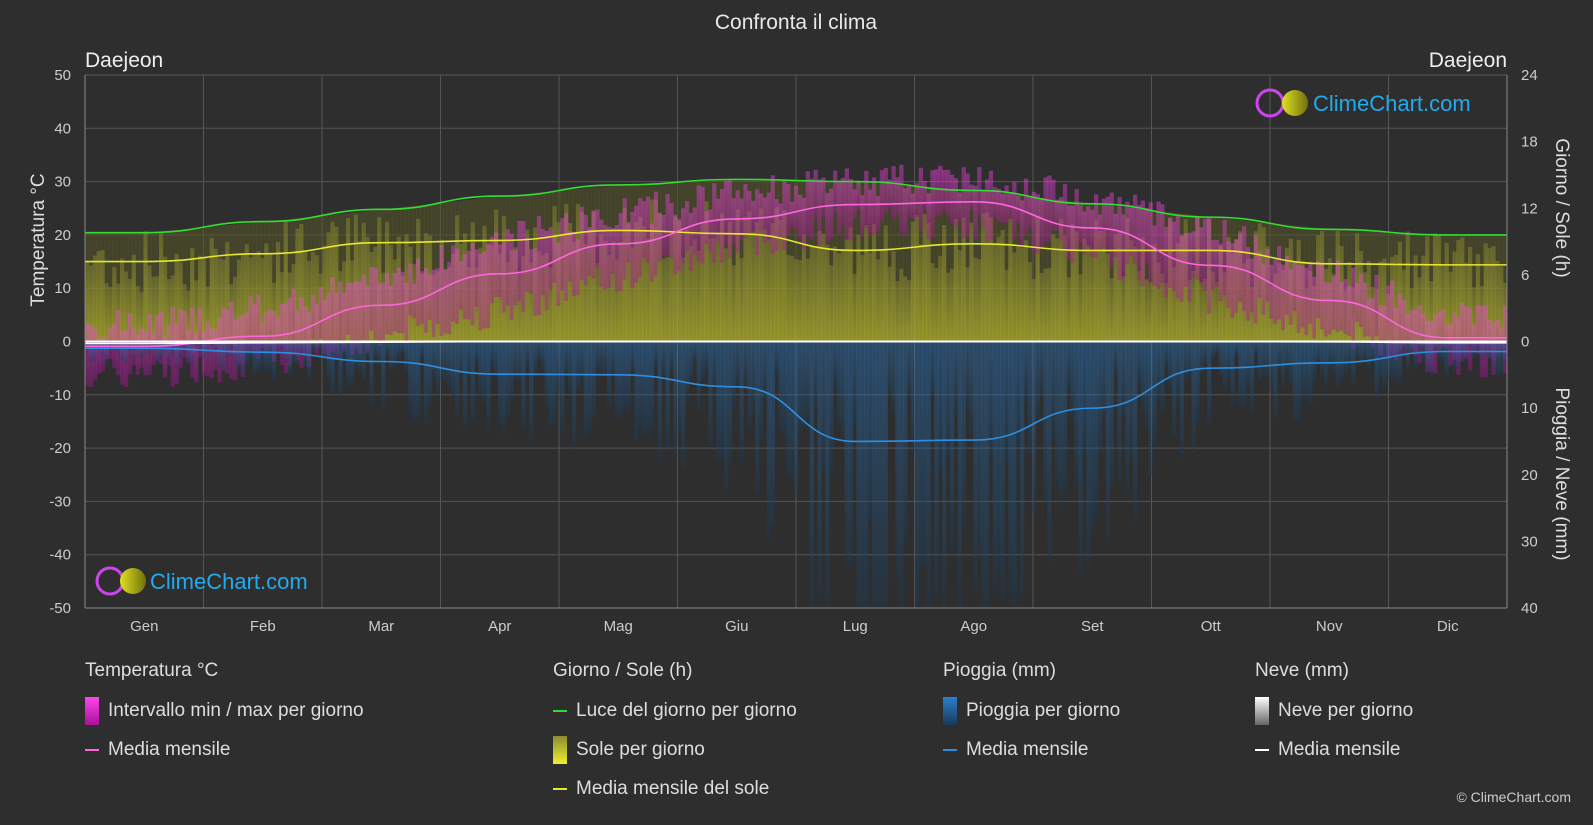 Image resolution: width=1593 pixels, height=825 pixels. What do you see at coordinates (274, 281) in the screenshot?
I see `daylight-bar` at bounding box center [274, 281].